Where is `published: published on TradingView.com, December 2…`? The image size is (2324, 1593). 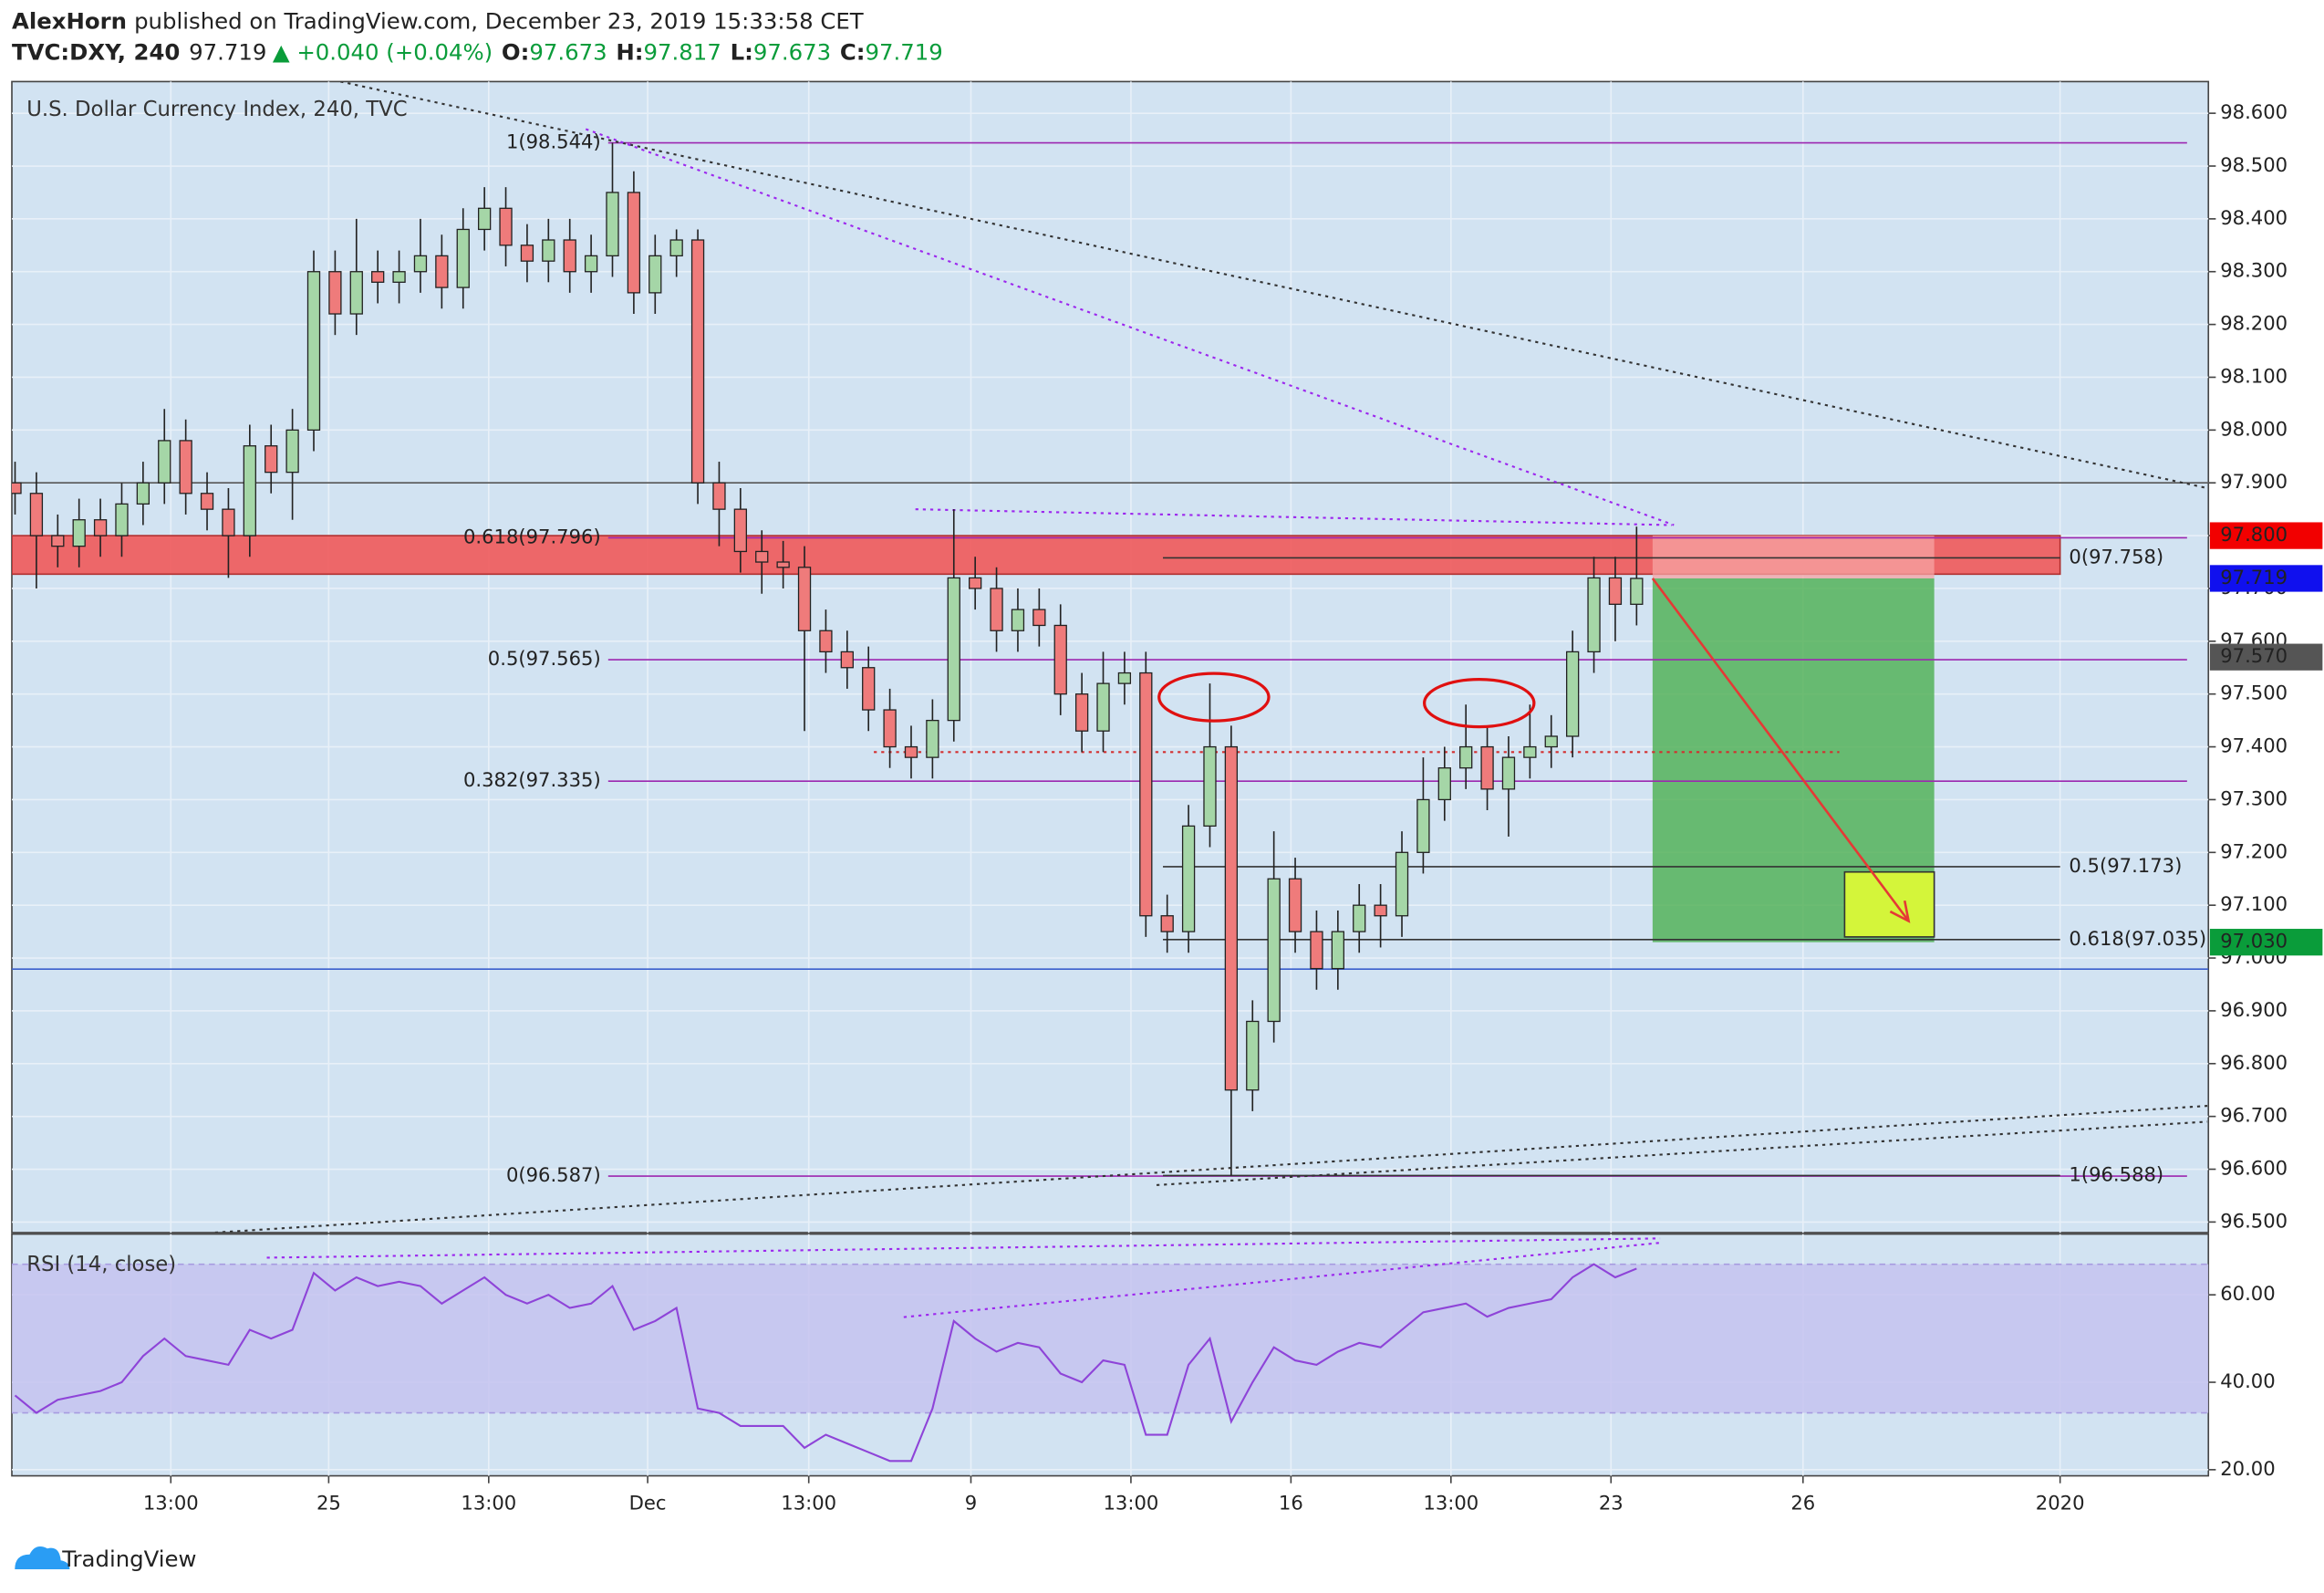
published: published on TradingView.com, December 2… is located at coordinates (499, 20).